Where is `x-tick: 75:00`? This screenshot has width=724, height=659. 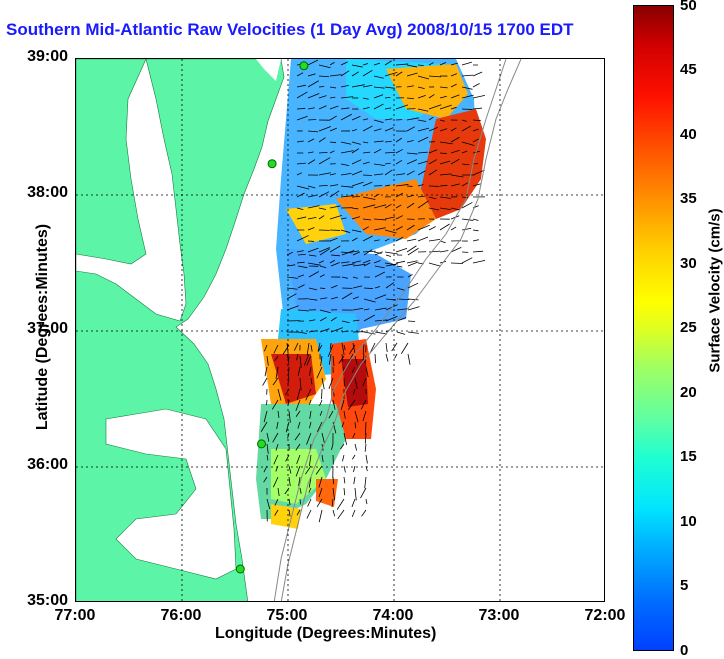
x-tick: 75:00 is located at coordinates (287, 615).